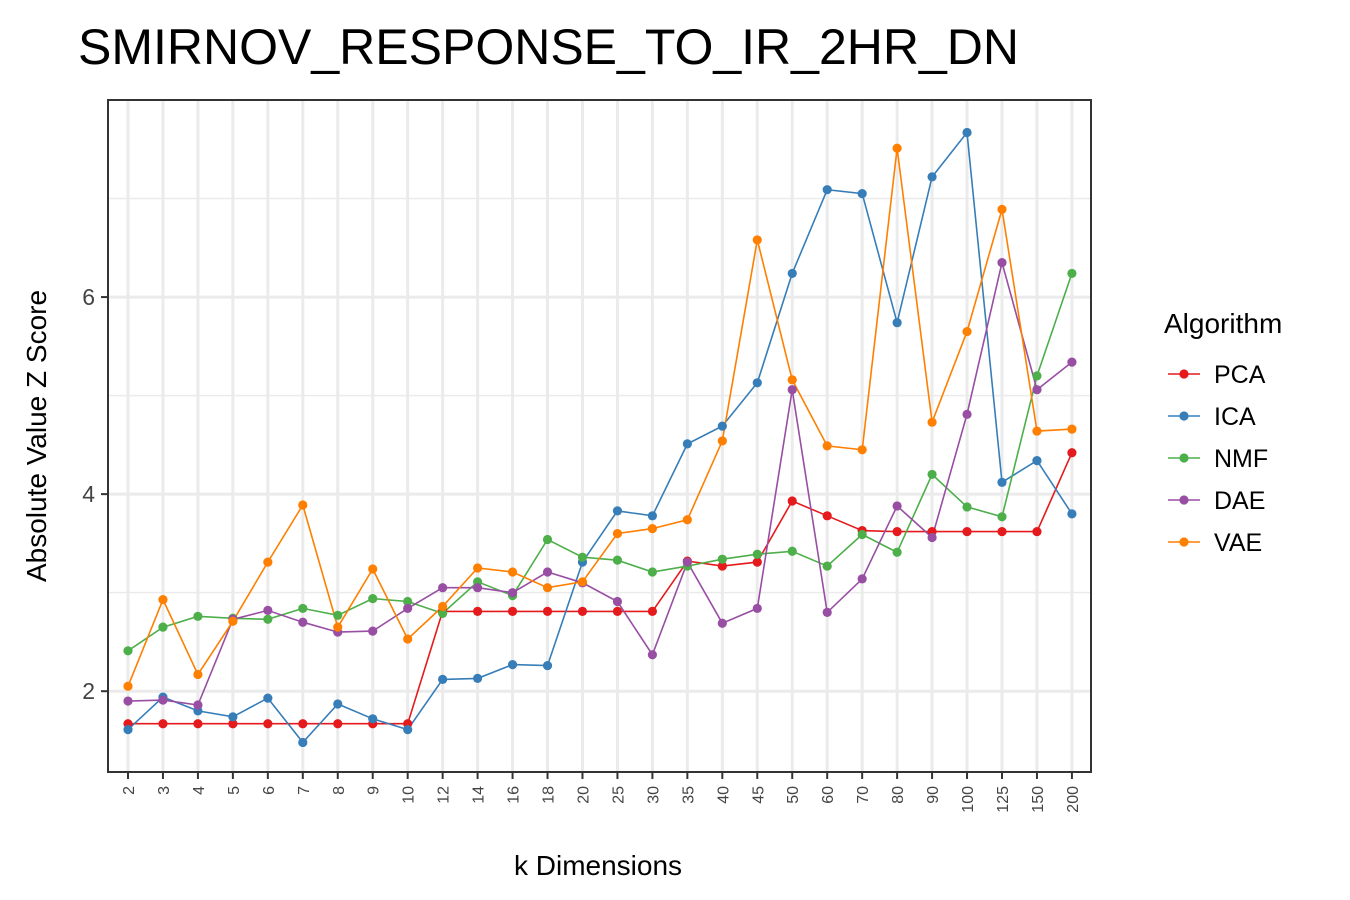 The image size is (1350, 900). What do you see at coordinates (548, 47) in the screenshot?
I see `chart-title: SMIRNOV_RESPONSE_TO_IR_2HR_DN` at bounding box center [548, 47].